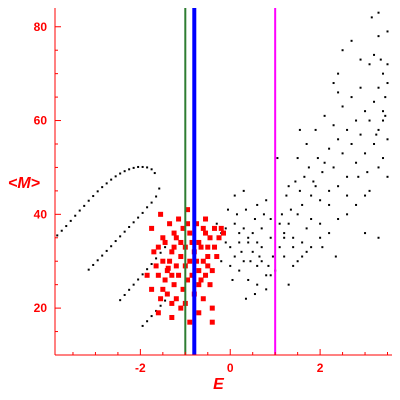  Describe the element at coordinates (140, 368) in the screenshot. I see `x-tick-label: -2` at that location.